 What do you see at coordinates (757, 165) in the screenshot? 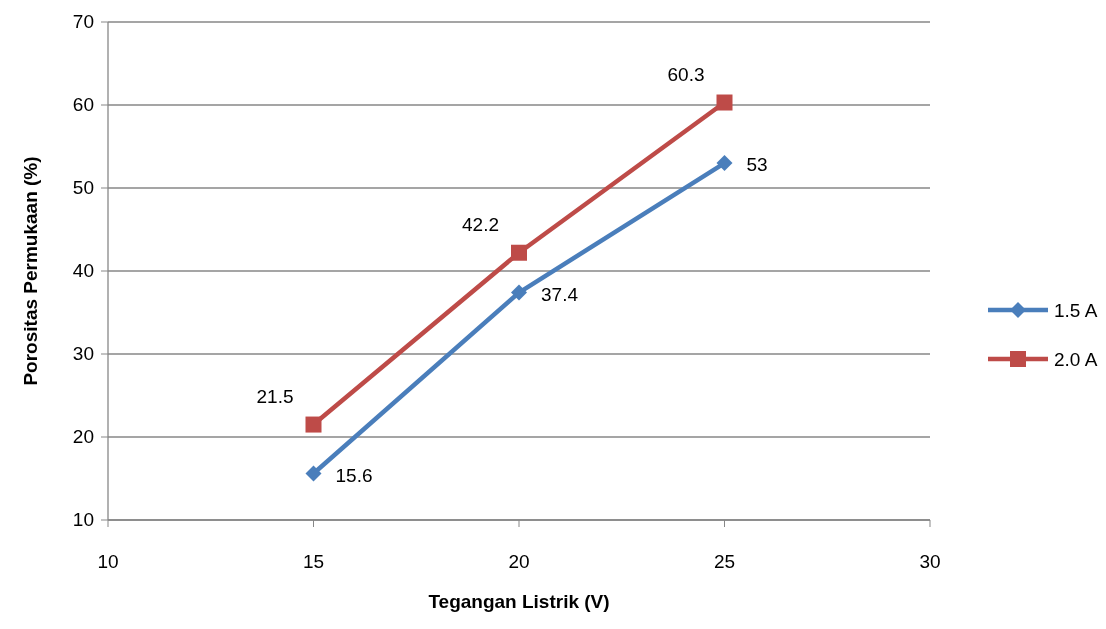
I see `data-label: 53` at bounding box center [757, 165].